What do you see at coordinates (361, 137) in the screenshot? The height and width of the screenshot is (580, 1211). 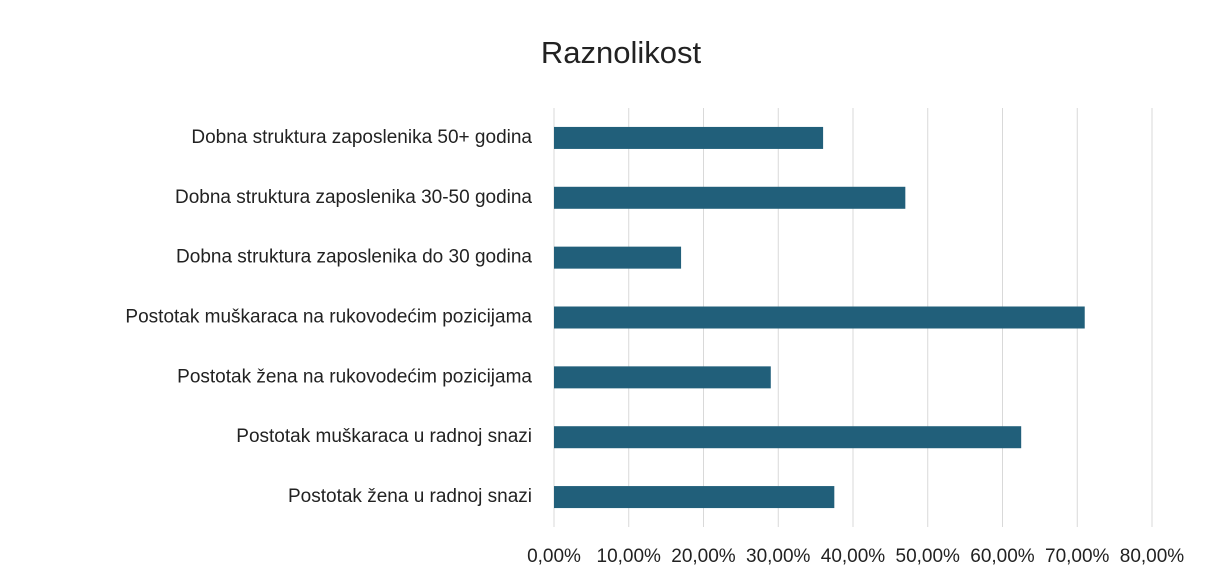 I see `y-tick-label: Dobna struktura zaposlenika 50+ godina` at bounding box center [361, 137].